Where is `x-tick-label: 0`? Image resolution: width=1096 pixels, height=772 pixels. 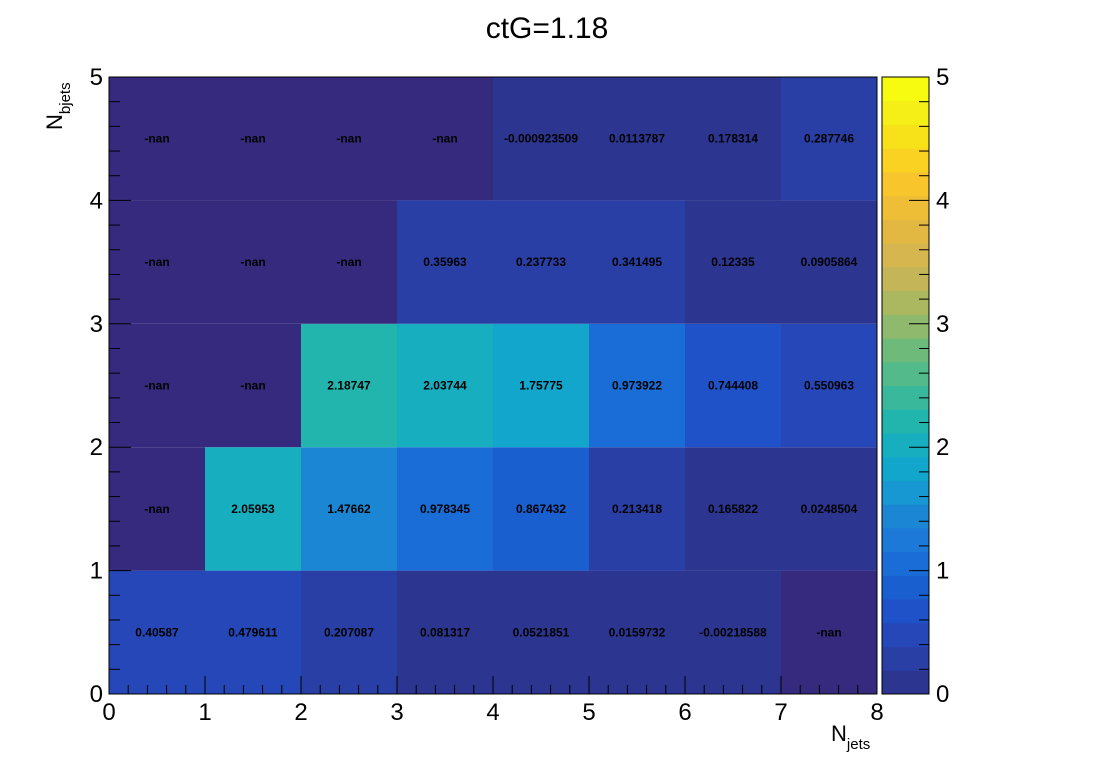
x-tick-label: 0 is located at coordinates (108, 712).